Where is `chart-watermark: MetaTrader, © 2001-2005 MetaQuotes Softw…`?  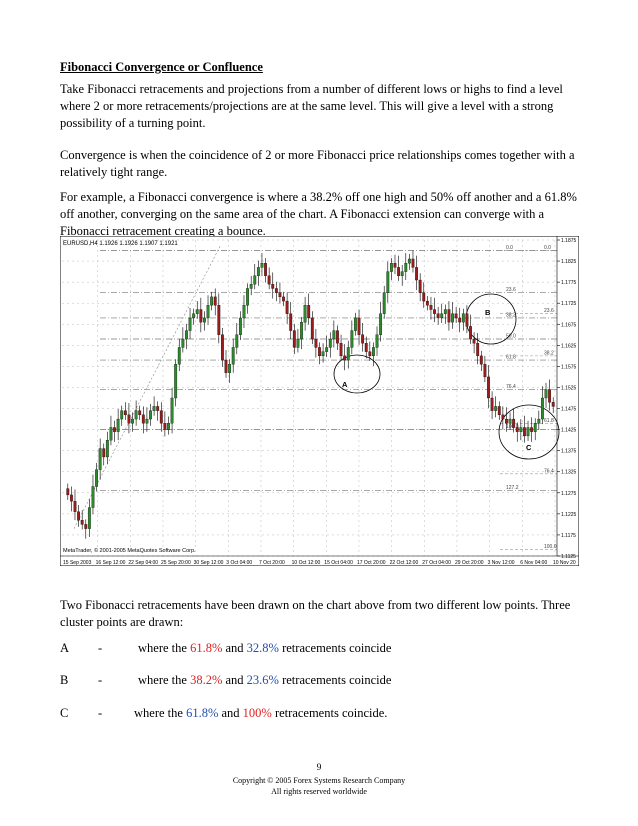 chart-watermark: MetaTrader, © 2001-2005 MetaQuotes Softw… is located at coordinates (129, 550).